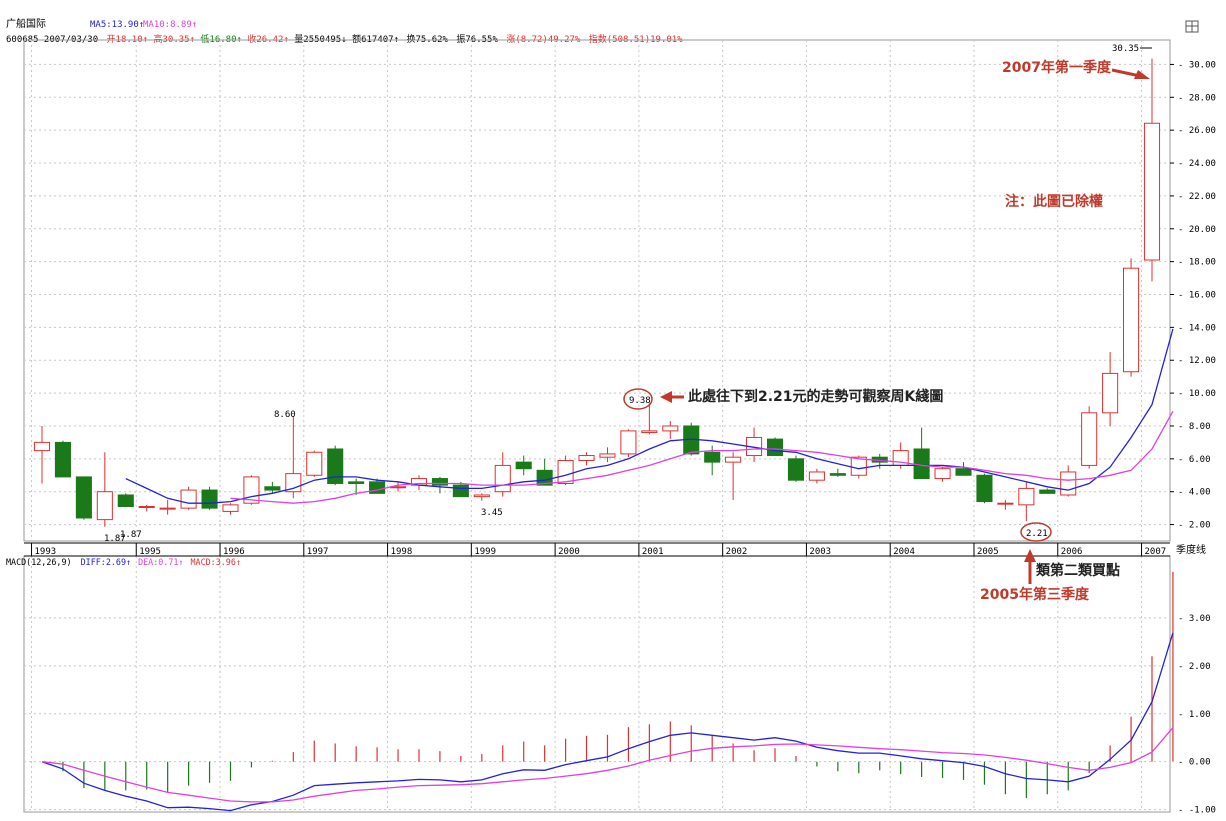 This screenshot has height=821, width=1226. Describe the element at coordinates (820, 552) in the screenshot. I see `year-label-2003: 2003` at that location.